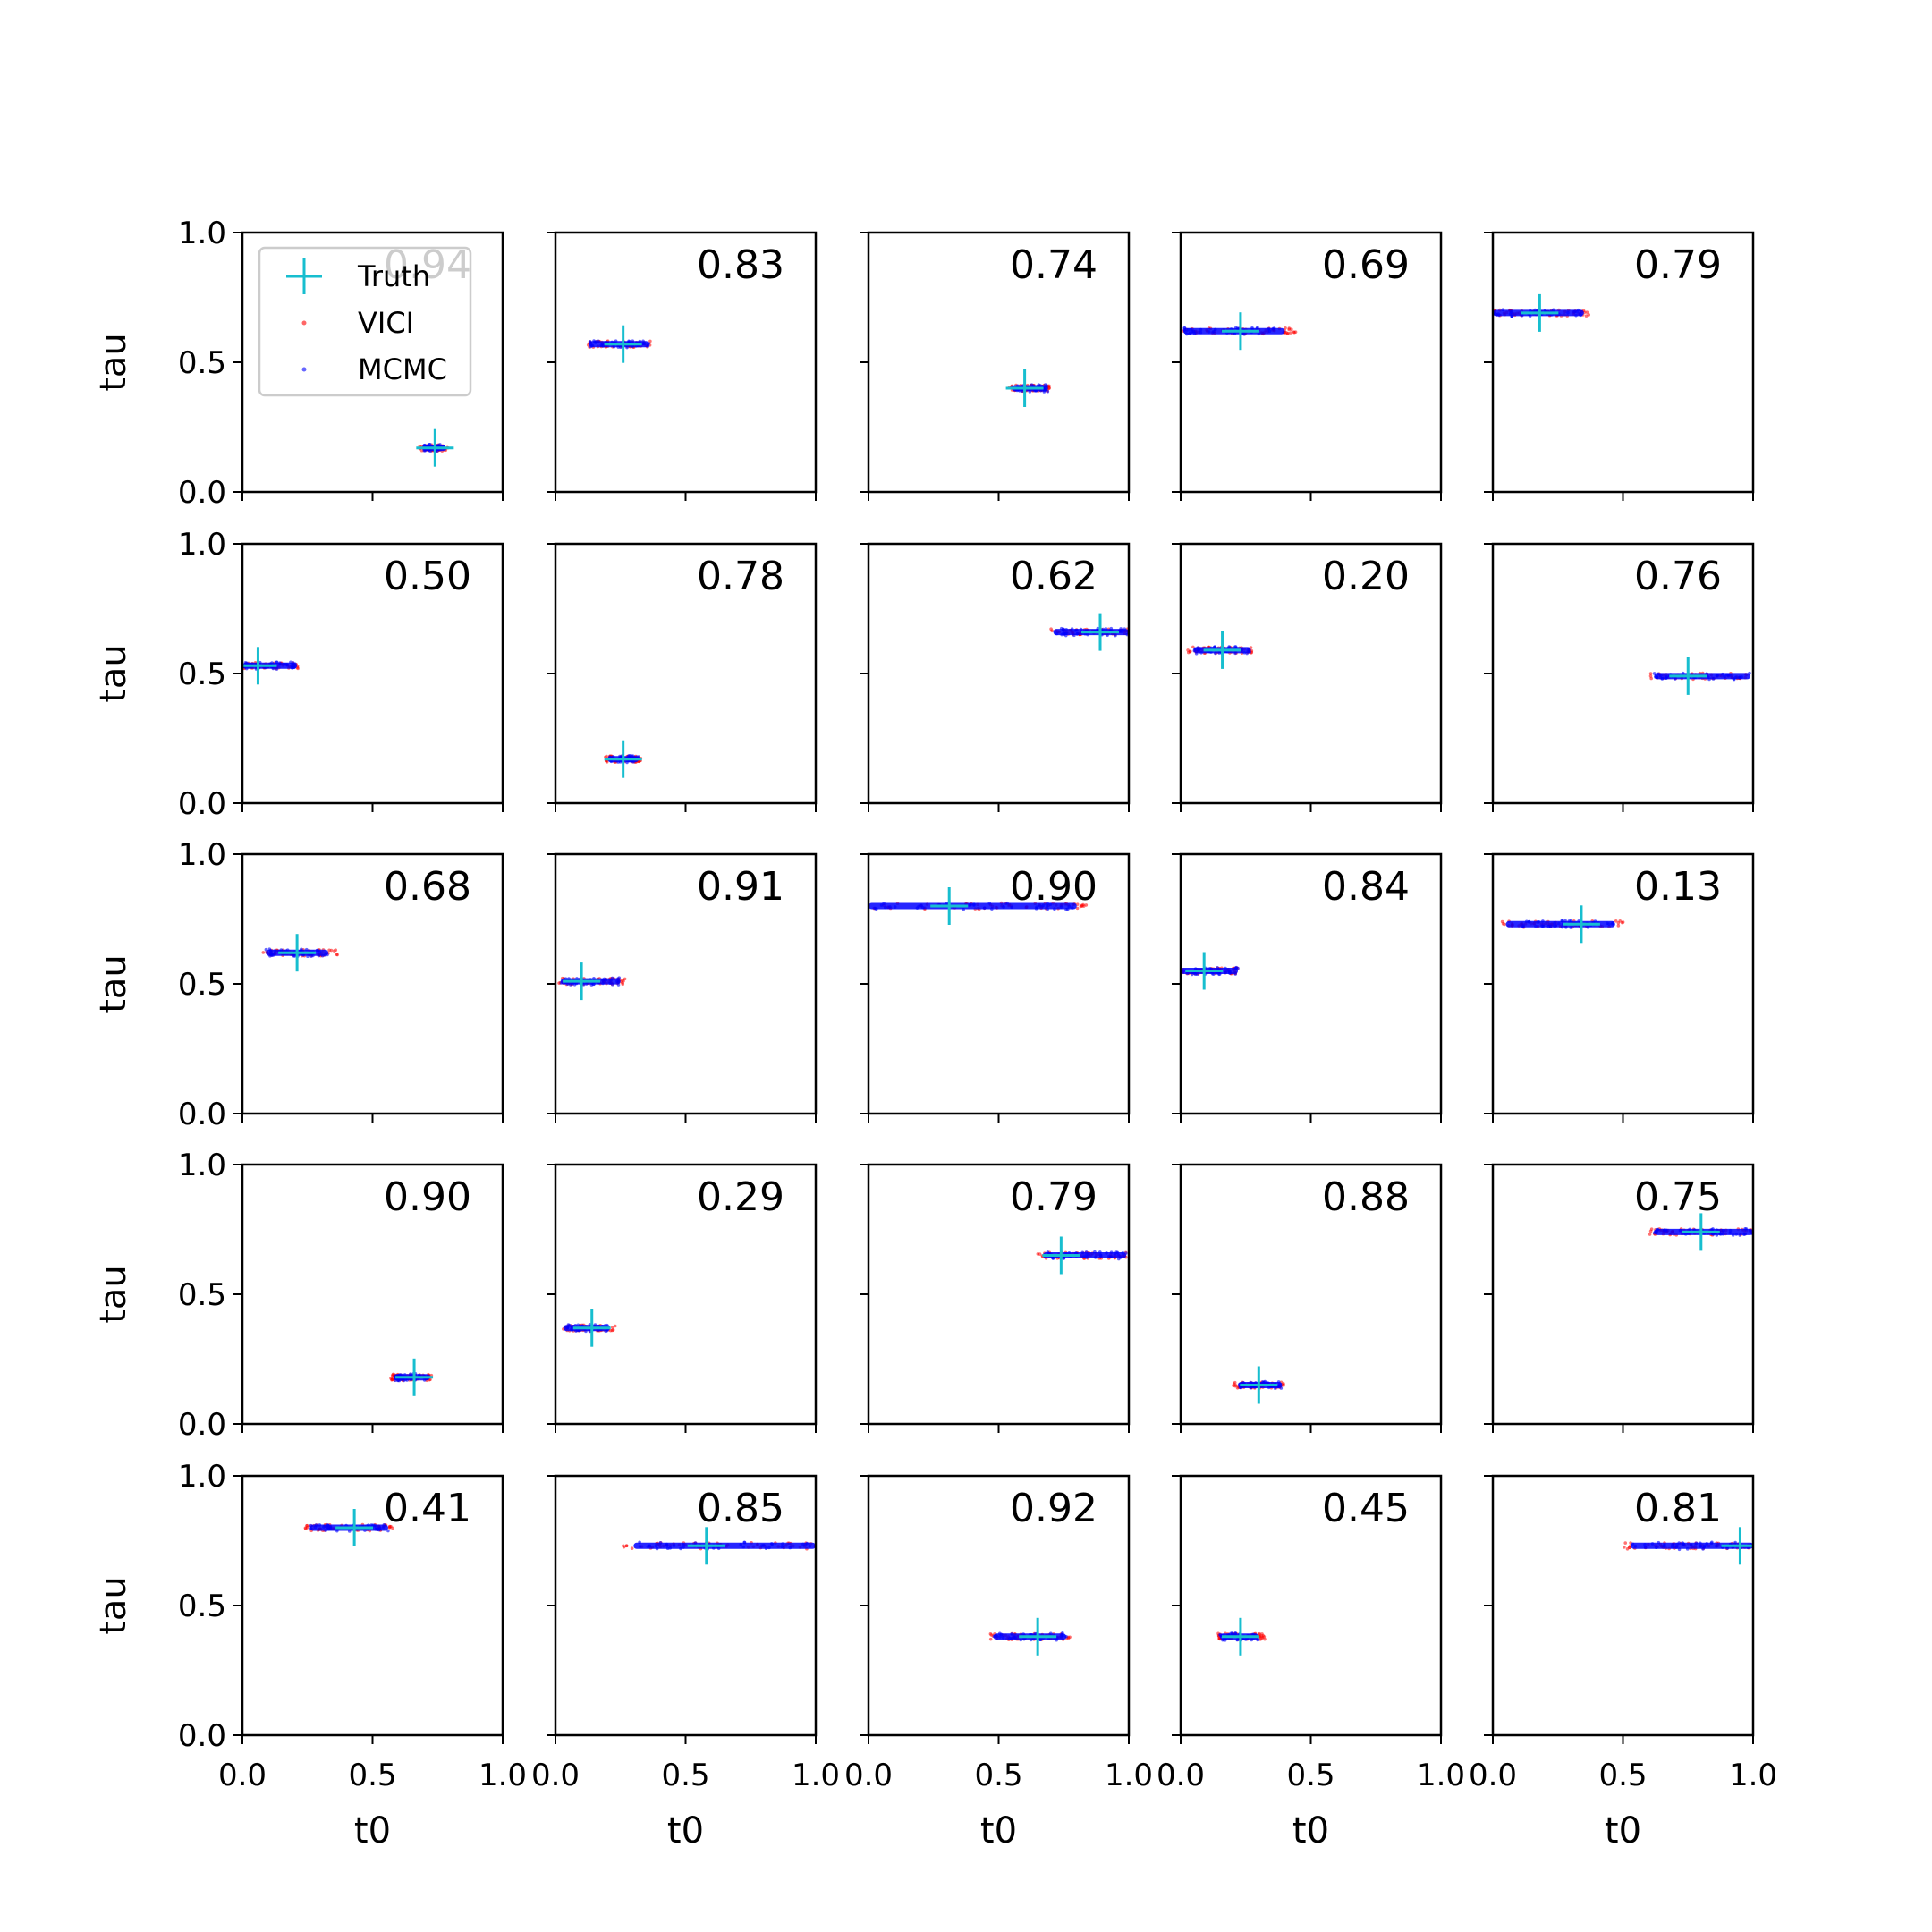 The width and height of the screenshot is (1932, 1932). I want to click on legend-label: Truth, so click(393, 276).